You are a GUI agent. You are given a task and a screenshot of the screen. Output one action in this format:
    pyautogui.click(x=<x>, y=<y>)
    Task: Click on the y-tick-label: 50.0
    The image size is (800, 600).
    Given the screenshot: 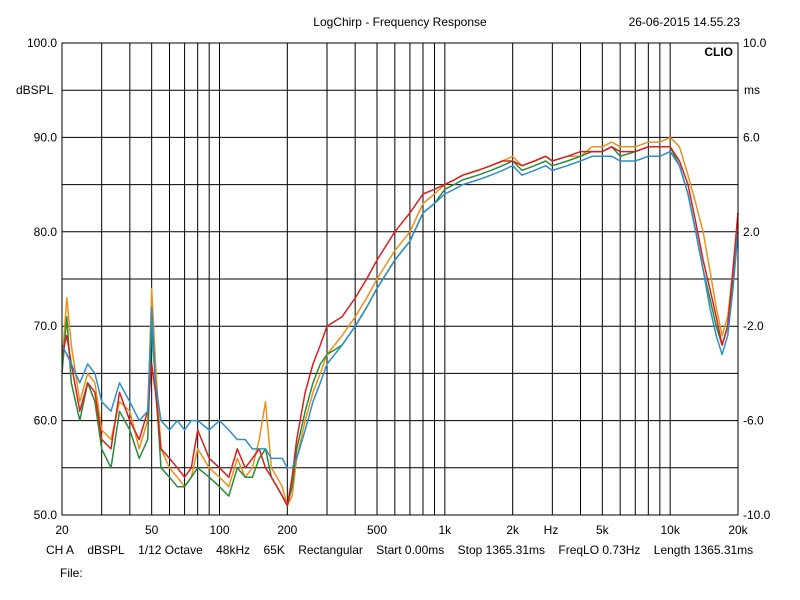 What is the action you would take?
    pyautogui.click(x=46, y=515)
    